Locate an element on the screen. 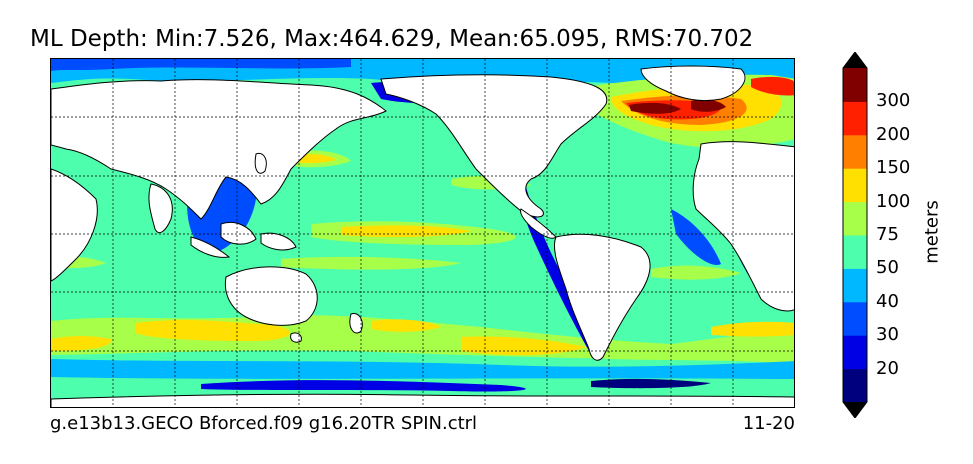 The image size is (973, 464). colorbar-extend-over is located at coordinates (855, 60).